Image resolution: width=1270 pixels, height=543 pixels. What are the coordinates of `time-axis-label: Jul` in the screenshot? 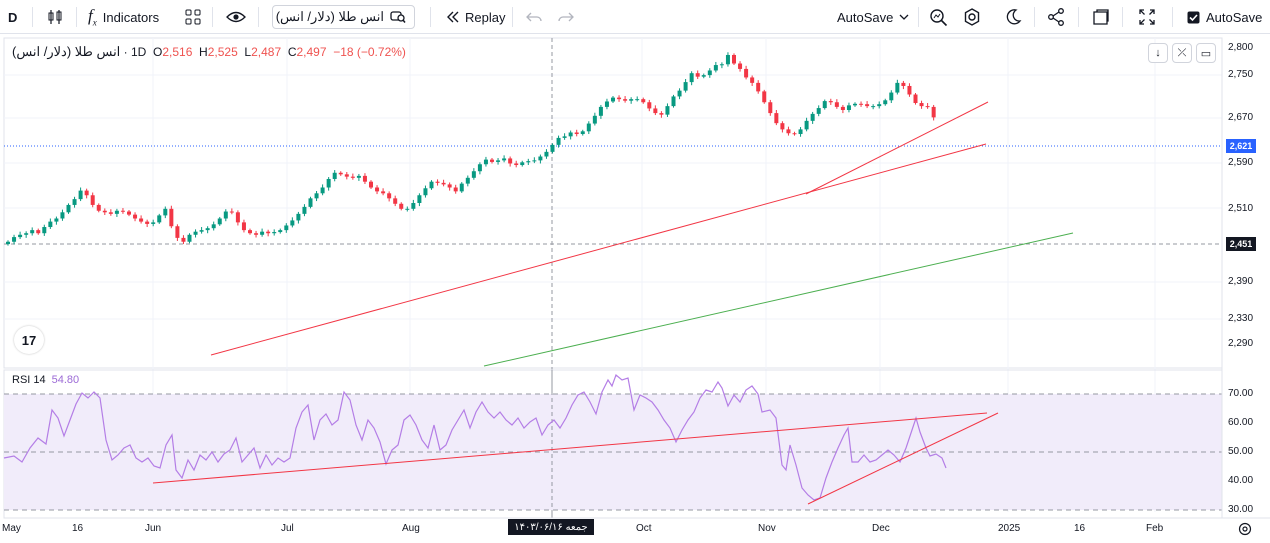 It's located at (287, 528).